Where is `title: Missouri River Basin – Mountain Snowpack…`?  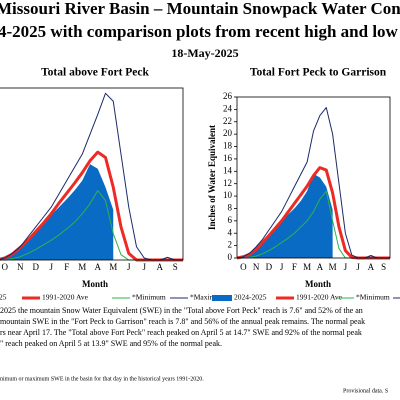
title: Missouri River Basin – Mountain Snowpack… is located at coordinates (200, 9).